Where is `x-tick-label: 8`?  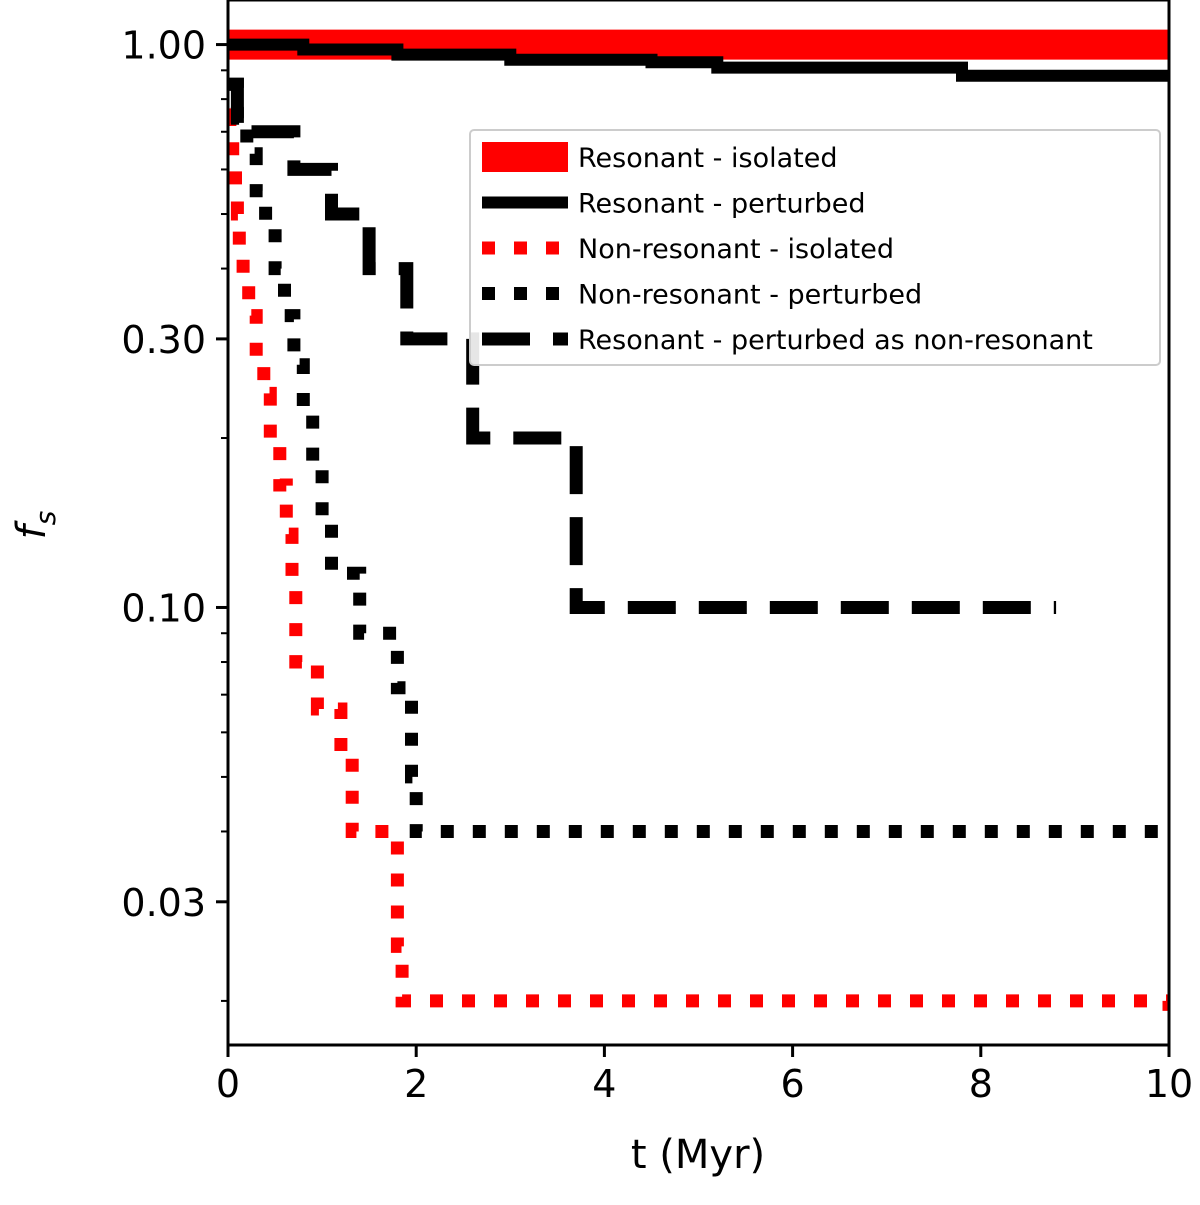 x-tick-label: 8 is located at coordinates (981, 1084).